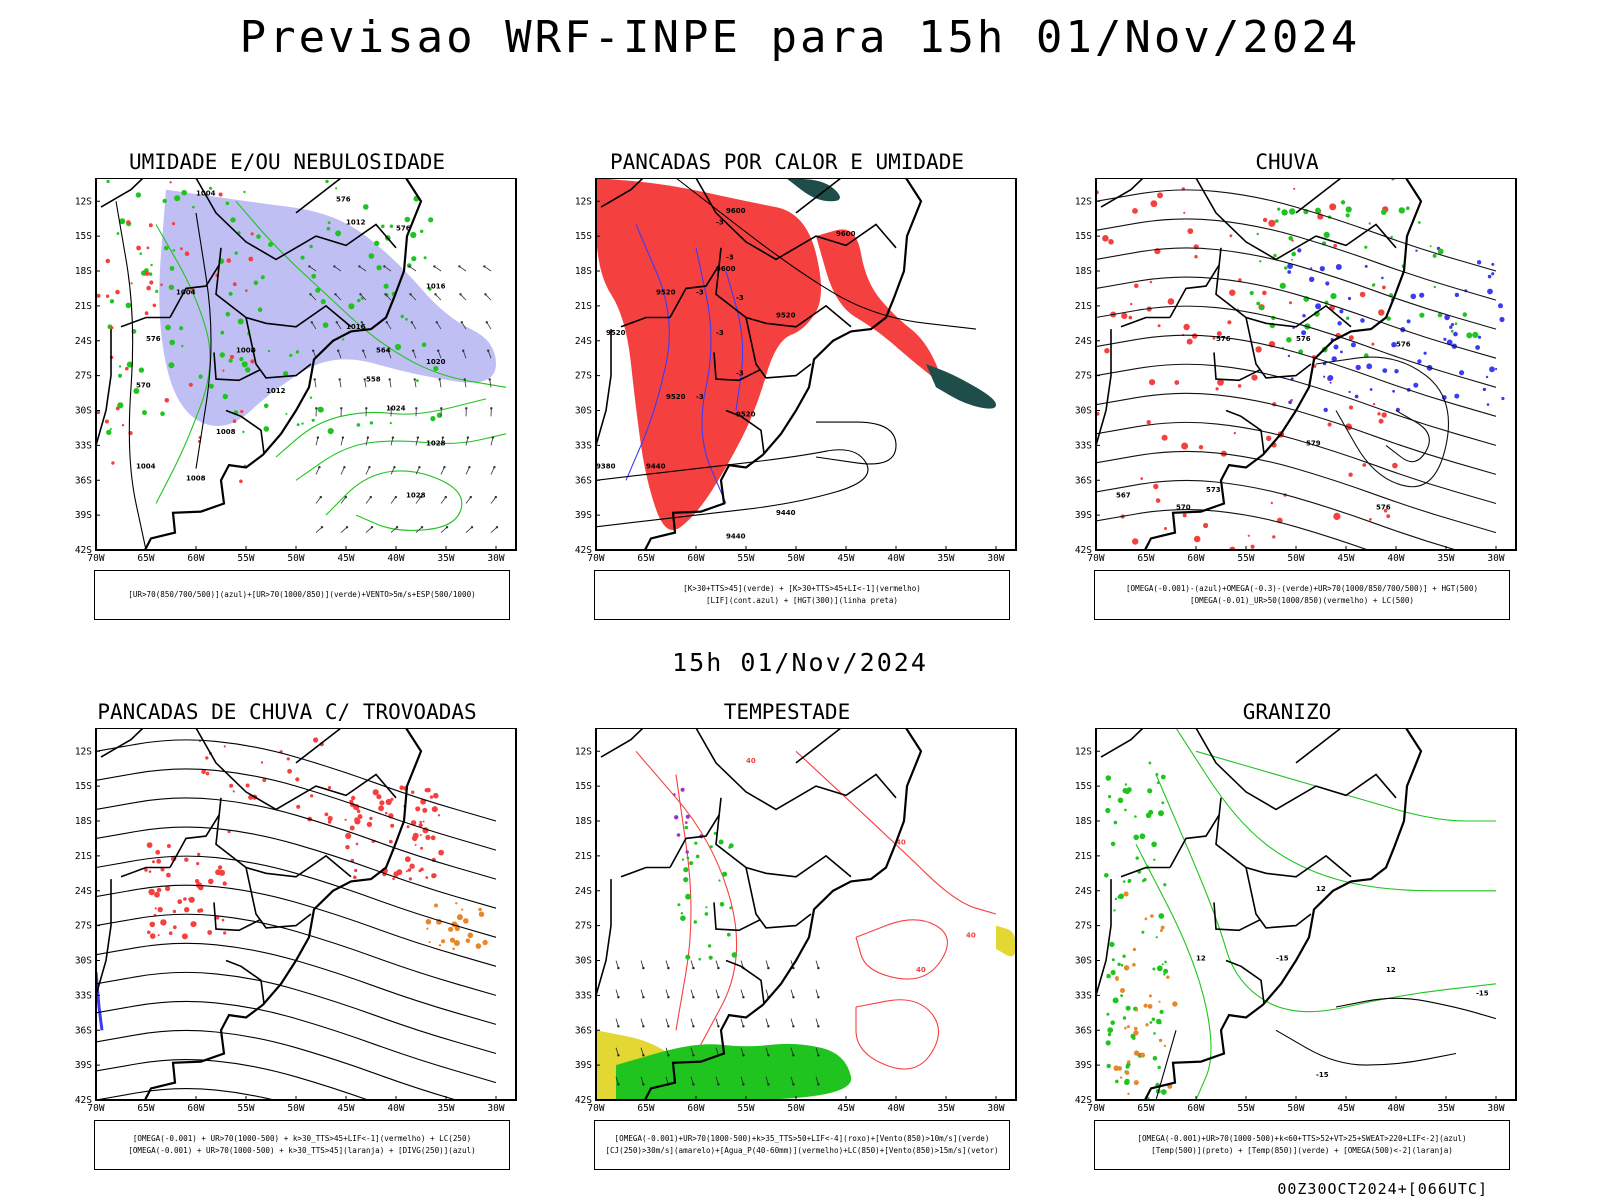 Image resolution: width=1600 pixels, height=1200 pixels. I want to click on contour-label: 1004, so click(206, 193).